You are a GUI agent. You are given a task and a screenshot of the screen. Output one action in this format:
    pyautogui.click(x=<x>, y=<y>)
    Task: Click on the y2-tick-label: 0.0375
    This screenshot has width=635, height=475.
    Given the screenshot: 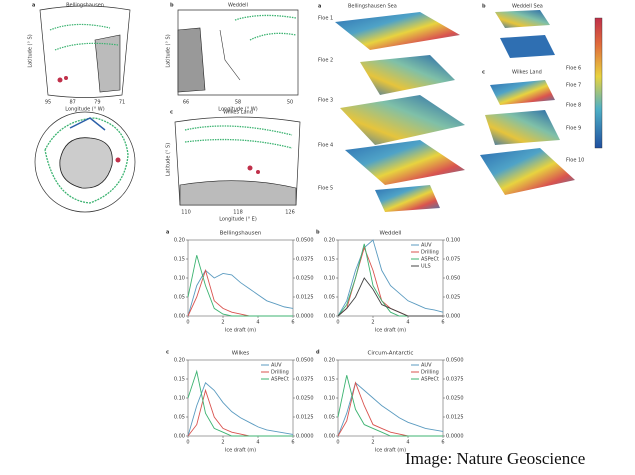 What is the action you would take?
    pyautogui.click(x=305, y=260)
    